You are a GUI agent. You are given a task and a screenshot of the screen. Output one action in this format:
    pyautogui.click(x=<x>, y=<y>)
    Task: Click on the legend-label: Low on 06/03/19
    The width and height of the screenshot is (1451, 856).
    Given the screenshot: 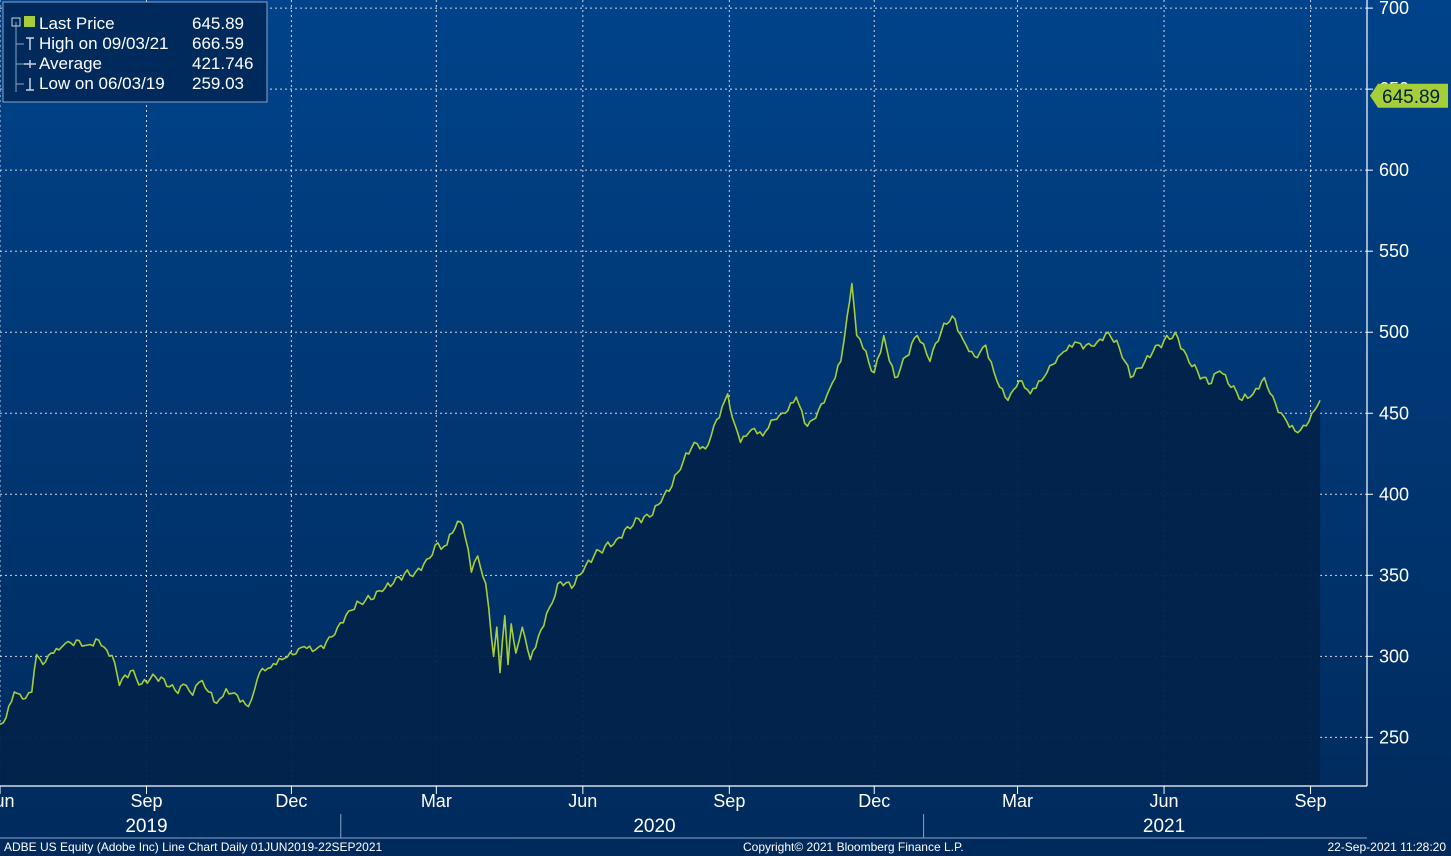 What is the action you would take?
    pyautogui.click(x=102, y=83)
    